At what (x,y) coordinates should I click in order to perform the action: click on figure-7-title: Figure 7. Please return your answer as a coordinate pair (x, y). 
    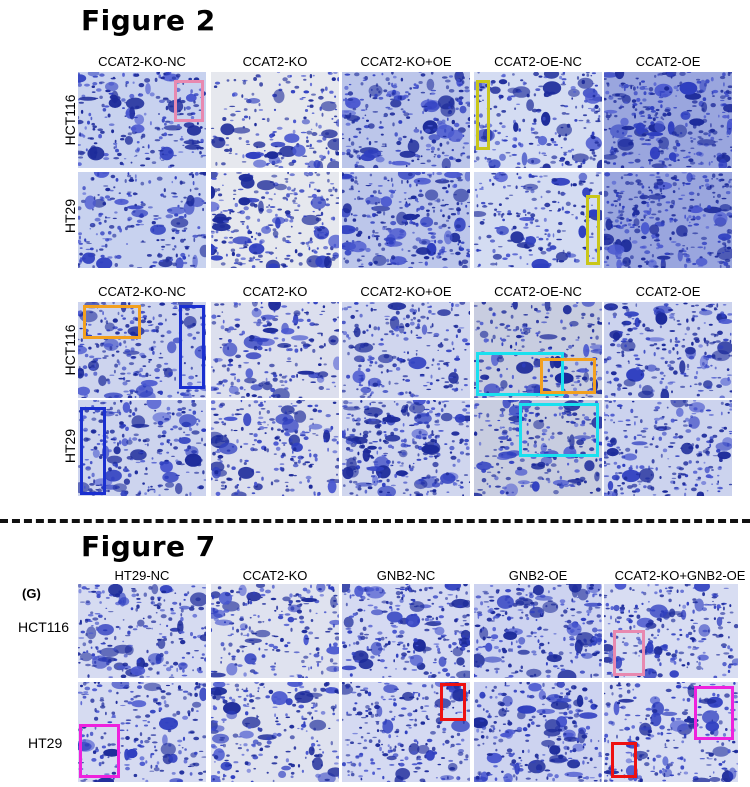
    Looking at the image, I should click on (148, 546).